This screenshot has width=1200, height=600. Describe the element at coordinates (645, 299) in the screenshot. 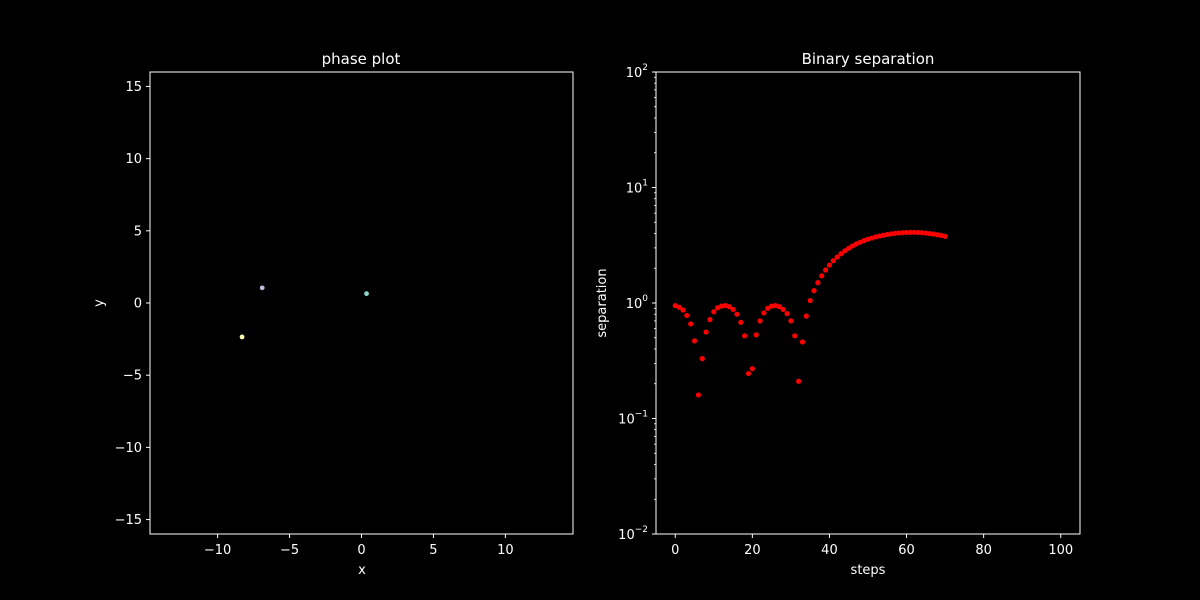

I see `binary-separation-ytick-exponent: 0` at that location.